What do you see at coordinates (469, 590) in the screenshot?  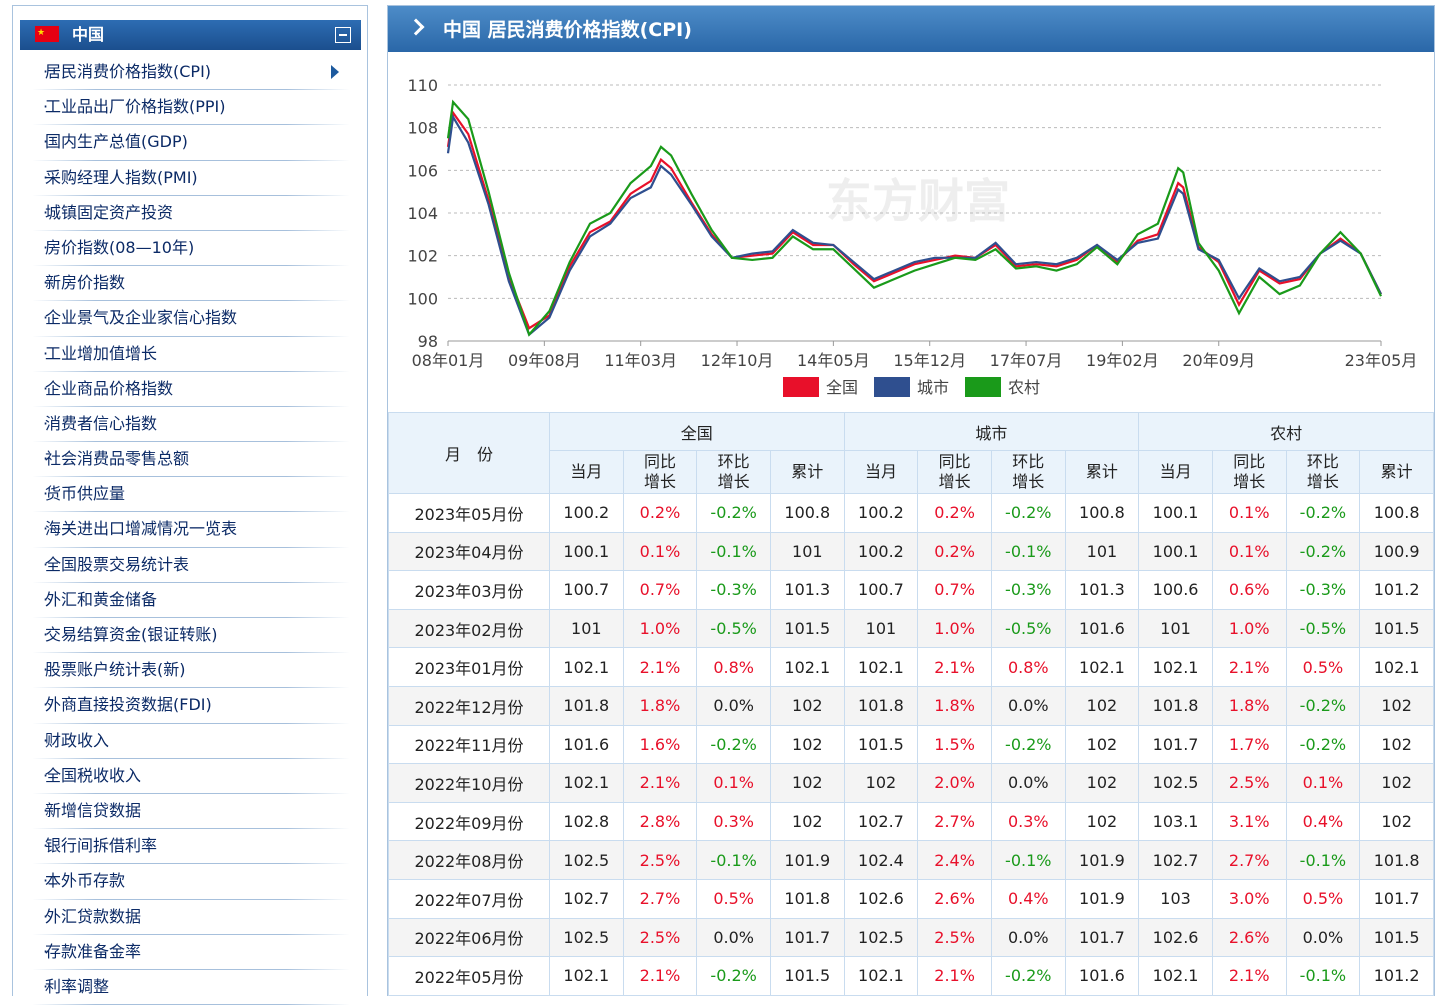 I see `month-cell: 2023年03月份` at bounding box center [469, 590].